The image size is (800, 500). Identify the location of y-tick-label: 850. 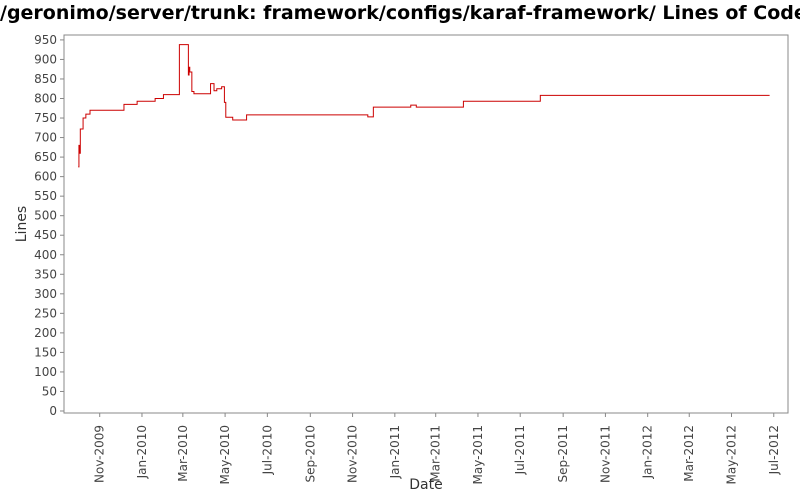
(45, 79).